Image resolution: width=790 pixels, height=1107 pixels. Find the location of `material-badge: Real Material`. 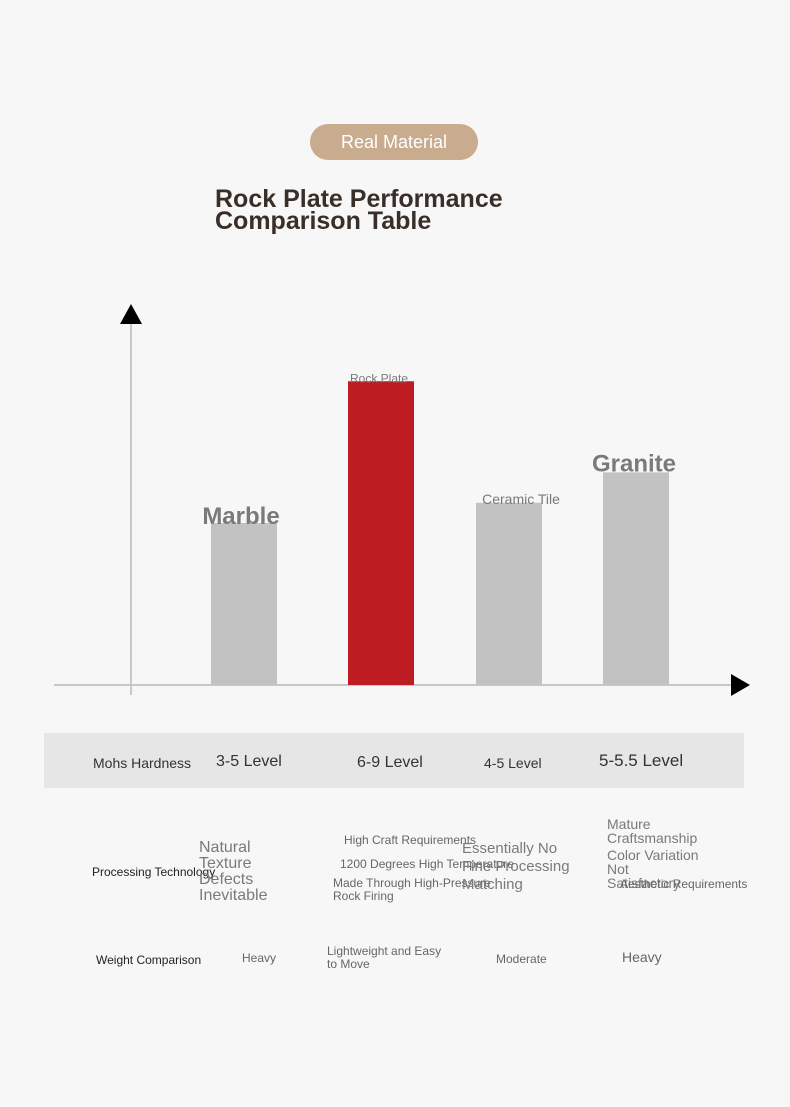

material-badge: Real Material is located at coordinates (394, 142).